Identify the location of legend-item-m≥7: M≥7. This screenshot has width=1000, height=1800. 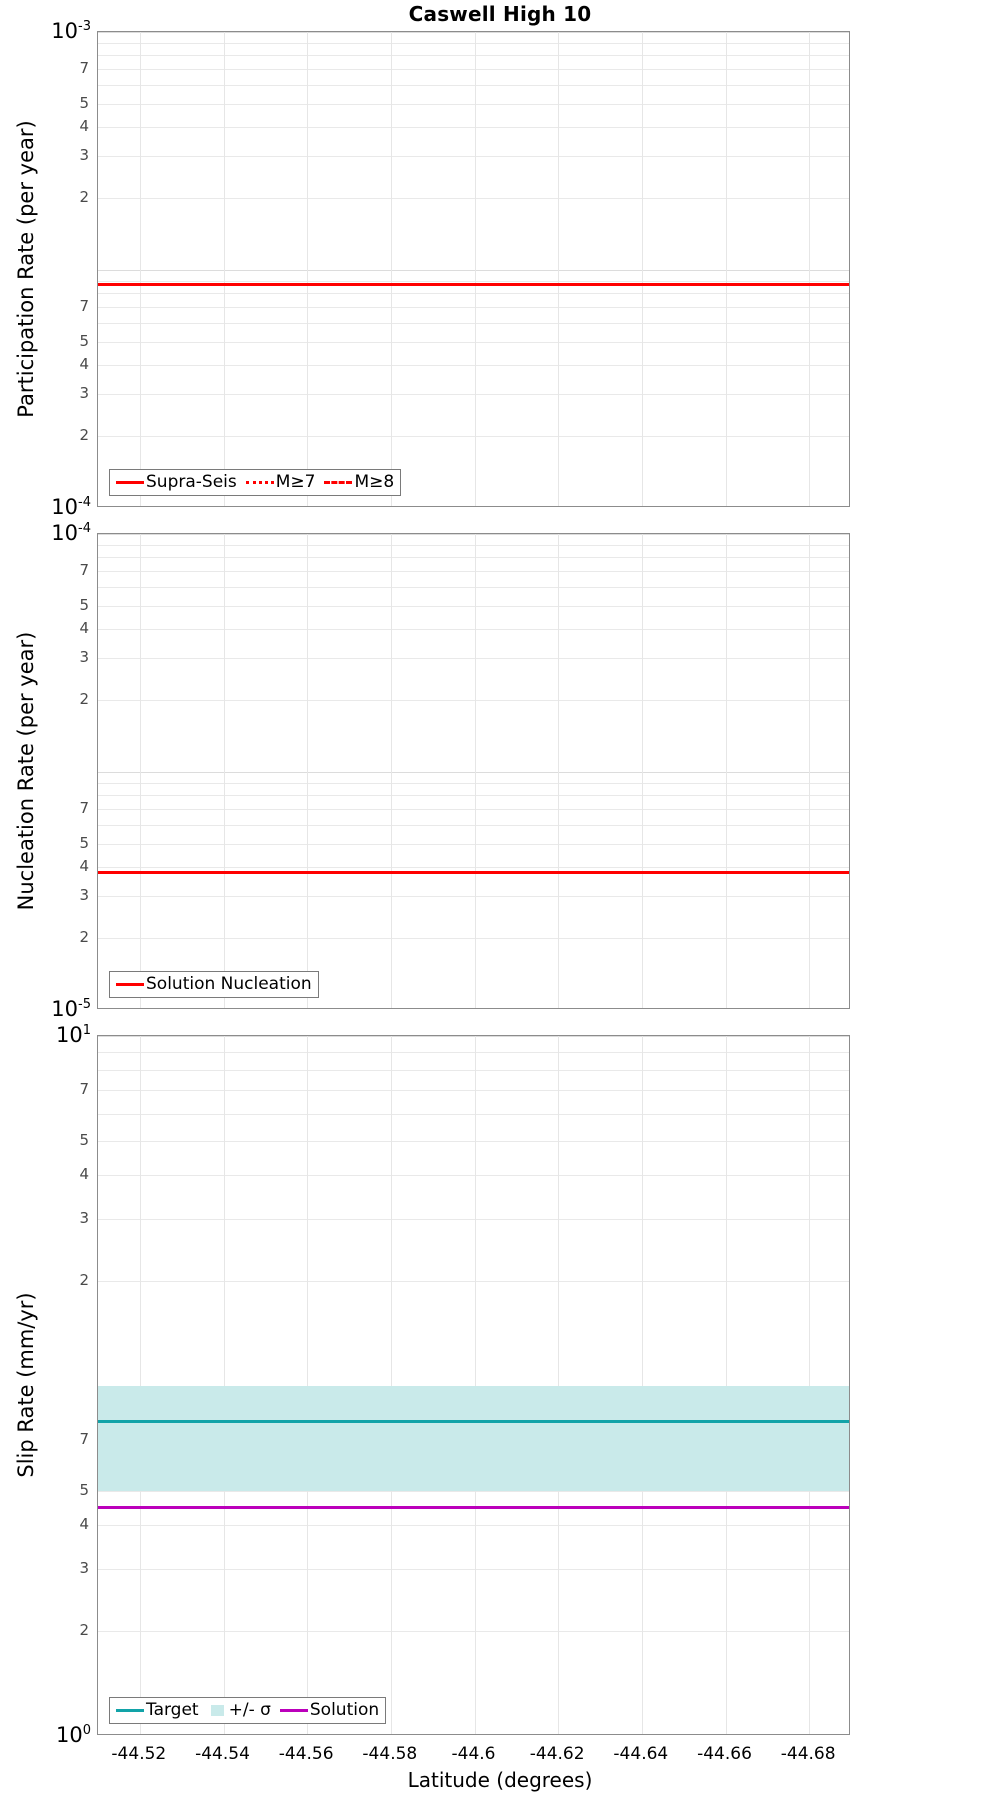
(285, 482).